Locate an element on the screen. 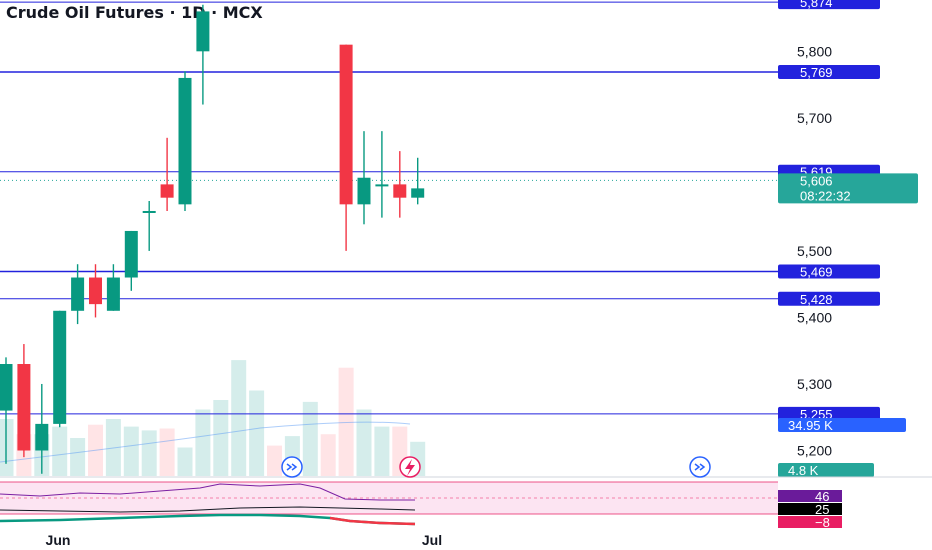 The height and width of the screenshot is (550, 932). lightning-glyph is located at coordinates (410, 467).